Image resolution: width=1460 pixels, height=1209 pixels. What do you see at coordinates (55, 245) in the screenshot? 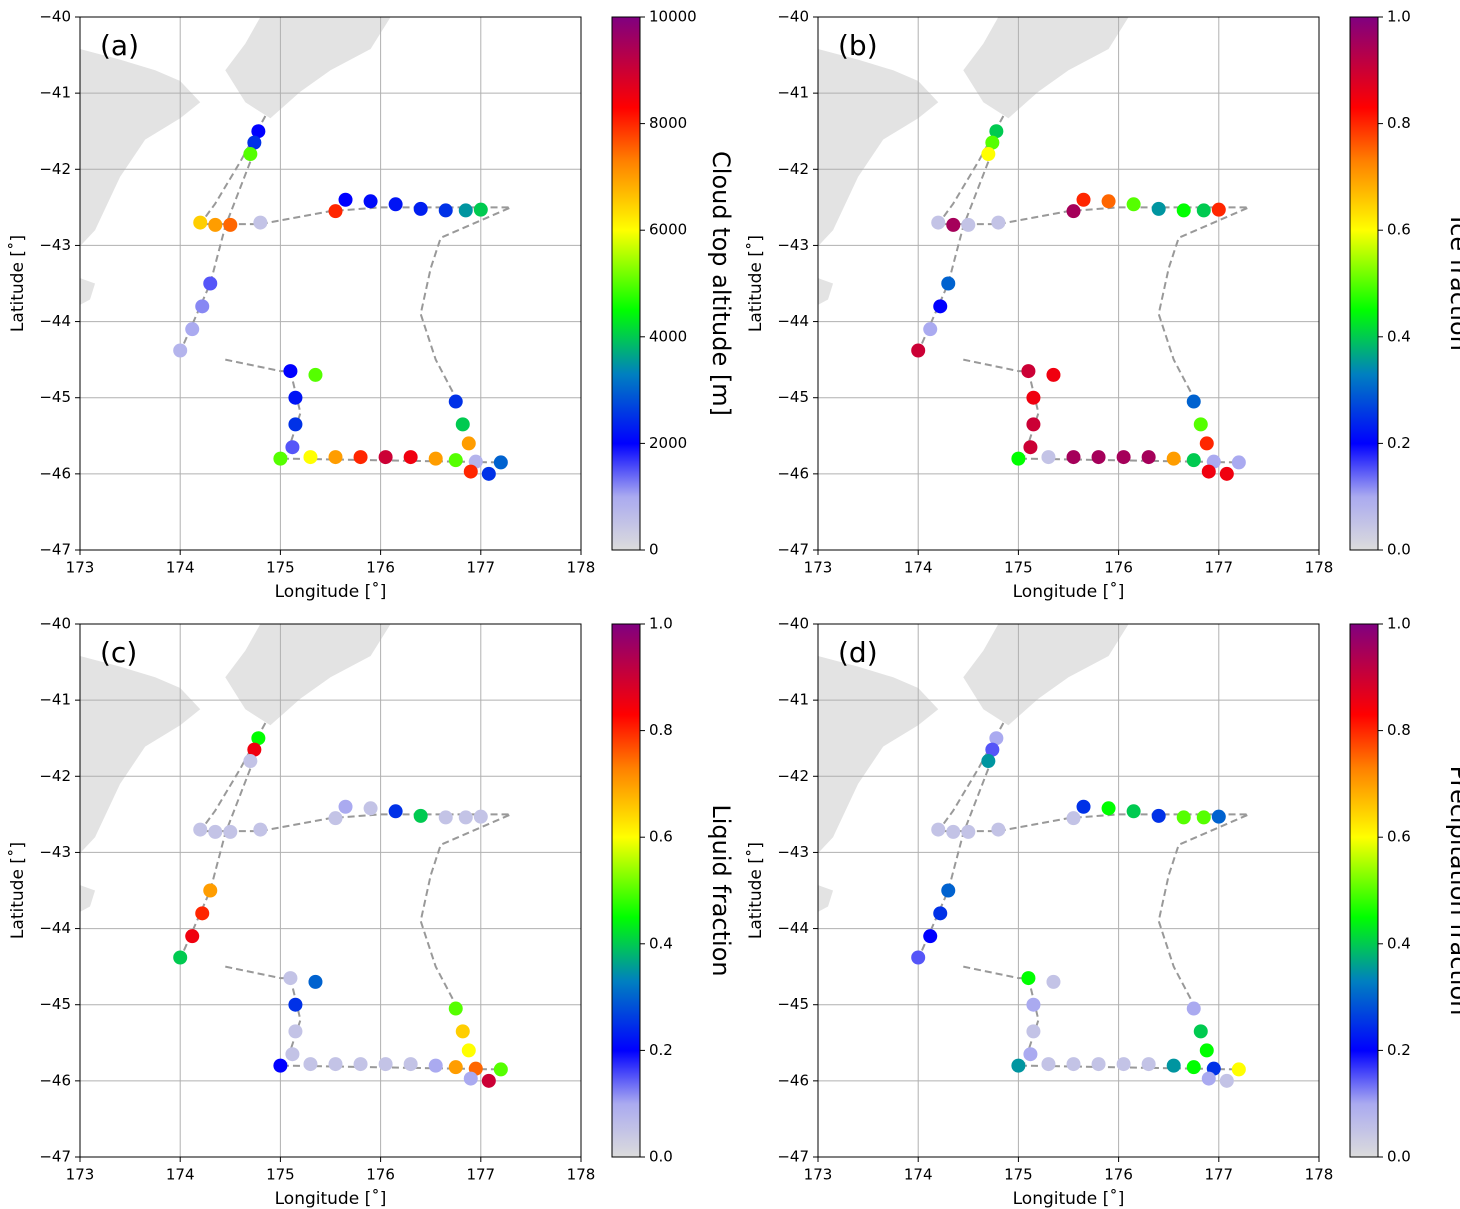
I see `y-tick-label: −43` at bounding box center [55, 245].